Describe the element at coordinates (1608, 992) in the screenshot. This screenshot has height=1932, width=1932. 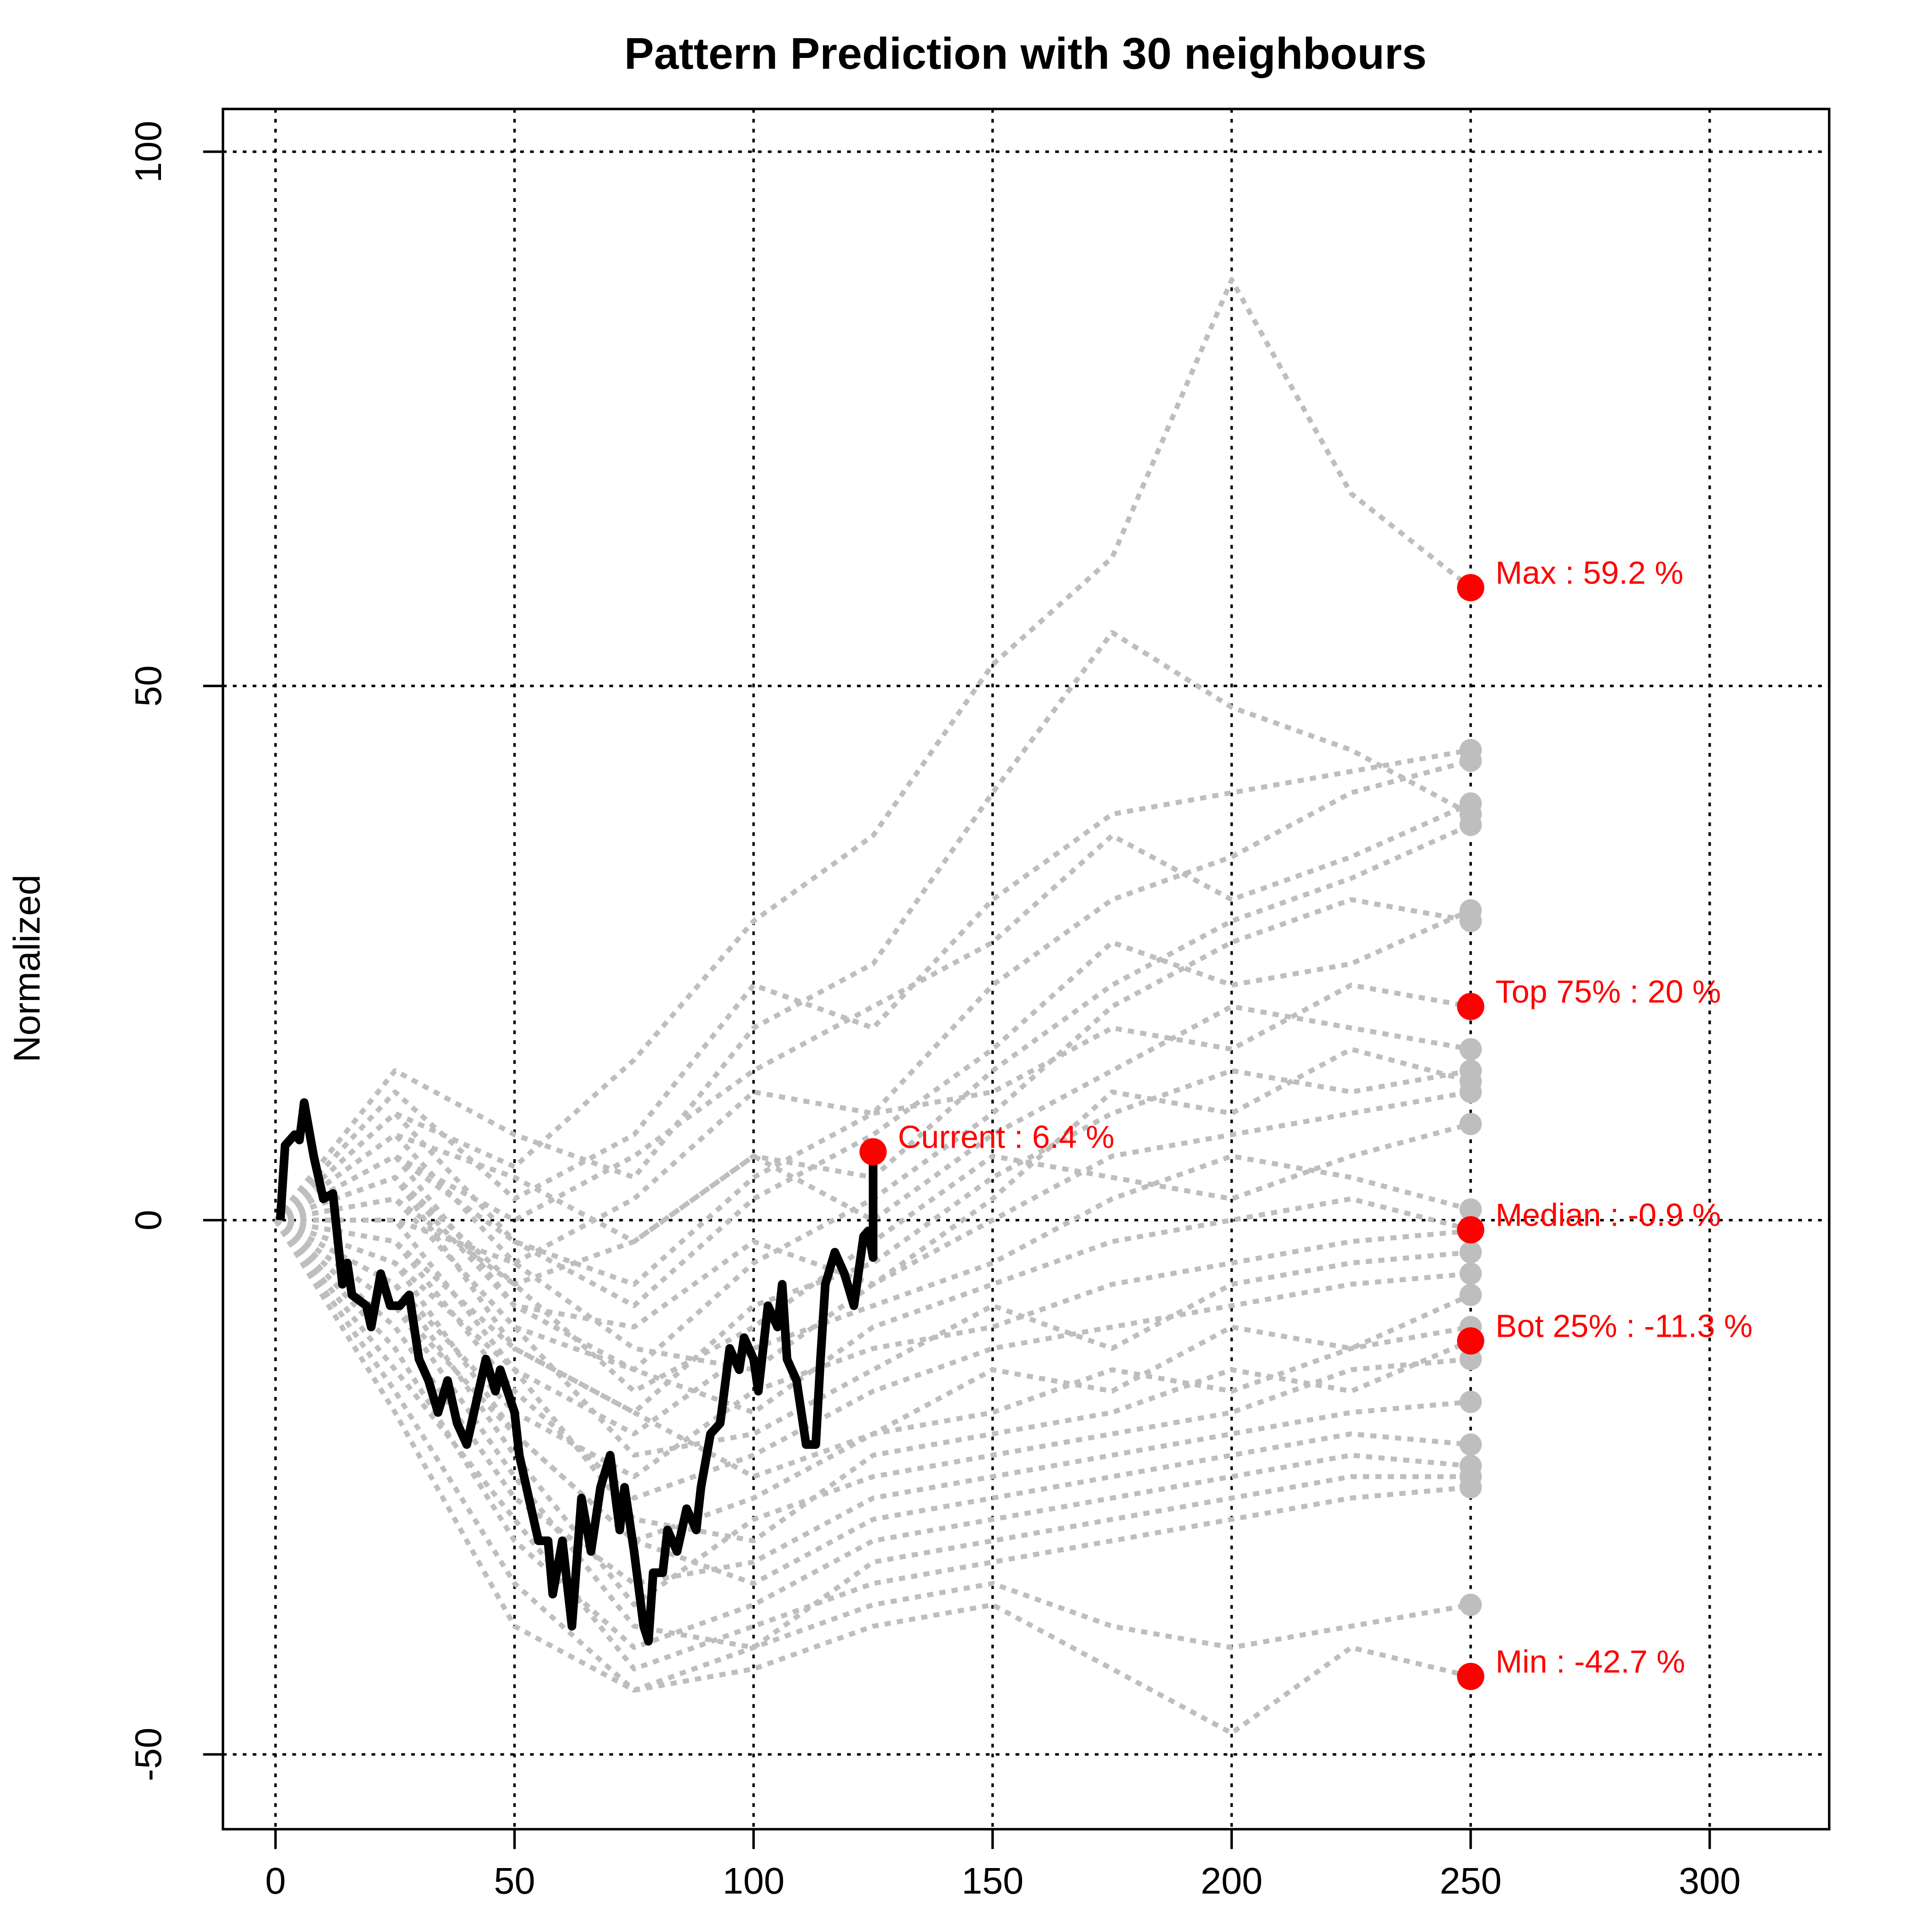
I see `summary-label: Top 75% : 20 %` at that location.